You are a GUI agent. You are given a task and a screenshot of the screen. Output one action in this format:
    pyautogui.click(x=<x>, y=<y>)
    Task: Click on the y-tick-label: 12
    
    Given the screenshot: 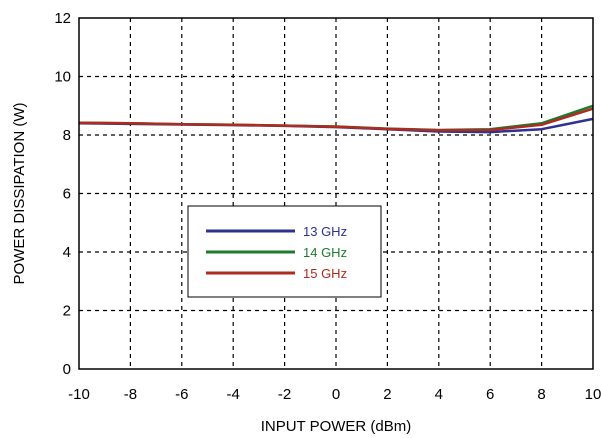 What is the action you would take?
    pyautogui.click(x=62, y=18)
    